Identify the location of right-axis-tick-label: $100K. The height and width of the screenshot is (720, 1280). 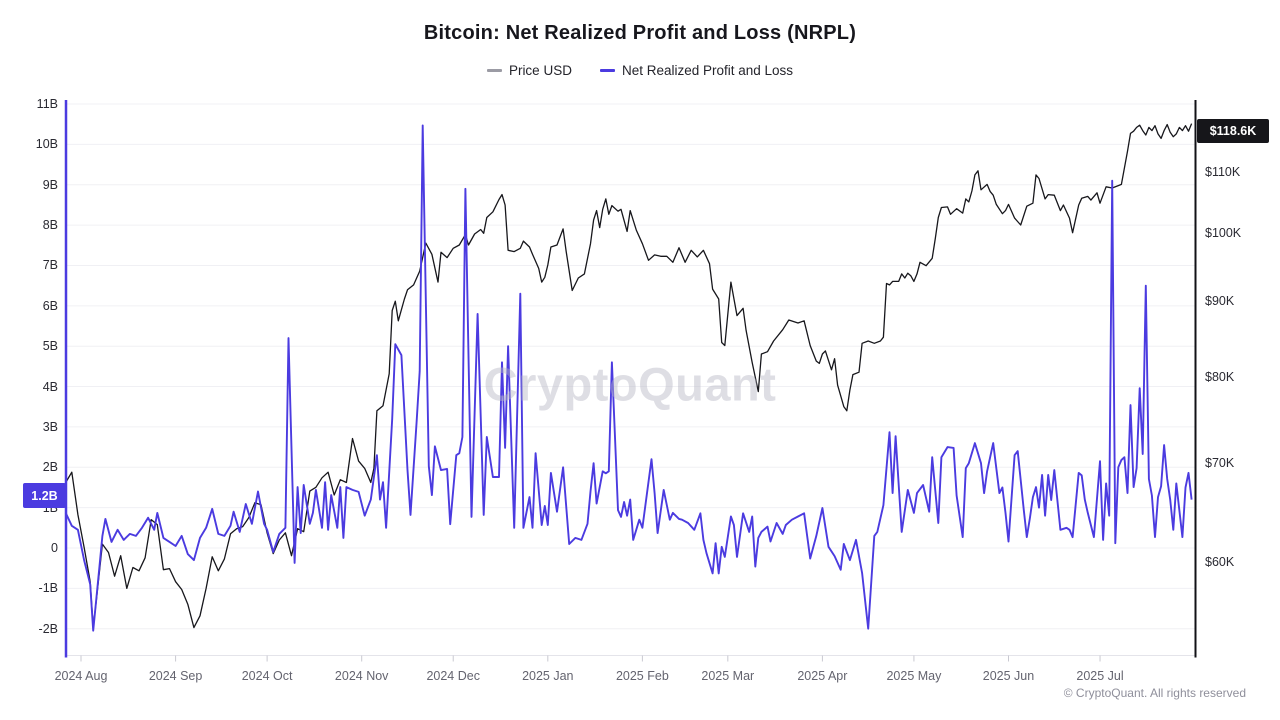
(1223, 233).